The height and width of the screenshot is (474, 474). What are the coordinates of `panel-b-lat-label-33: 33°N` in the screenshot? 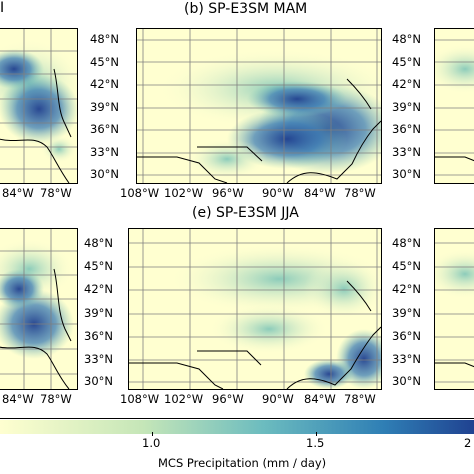 It's located at (104, 152).